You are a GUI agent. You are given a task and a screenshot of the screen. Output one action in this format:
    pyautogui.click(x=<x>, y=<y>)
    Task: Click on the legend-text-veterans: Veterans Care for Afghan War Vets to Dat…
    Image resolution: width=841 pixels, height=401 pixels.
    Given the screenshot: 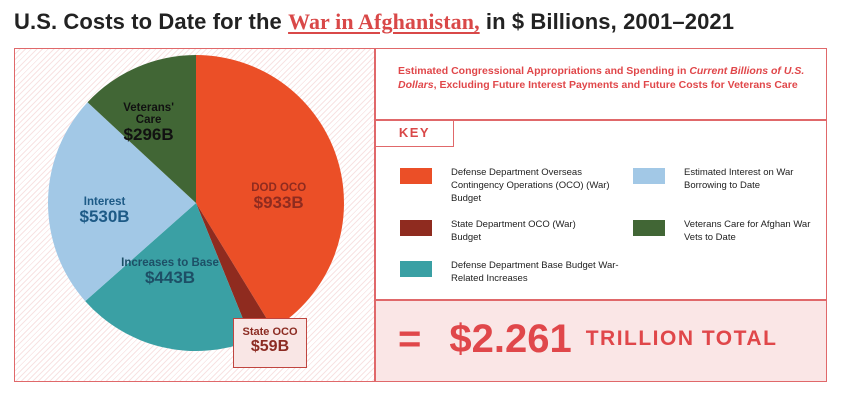 What is the action you would take?
    pyautogui.click(x=747, y=231)
    